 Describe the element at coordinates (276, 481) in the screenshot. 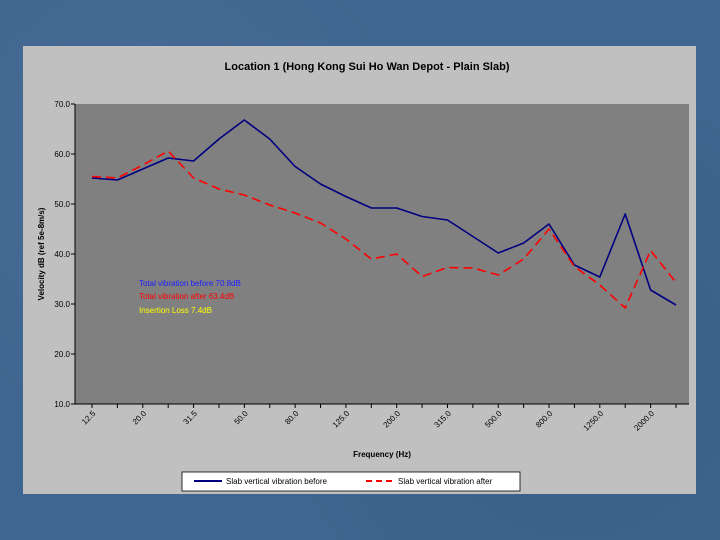

I see `legend-label-before: Slab vertical vibration before` at that location.